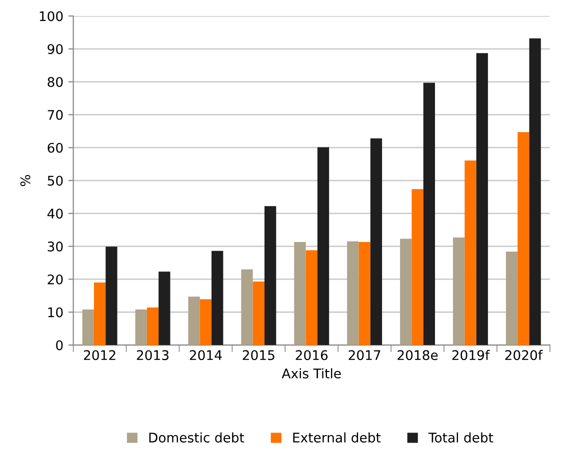 The height and width of the screenshot is (457, 564). What do you see at coordinates (524, 355) in the screenshot?
I see `x-tick-label: 2020f` at bounding box center [524, 355].